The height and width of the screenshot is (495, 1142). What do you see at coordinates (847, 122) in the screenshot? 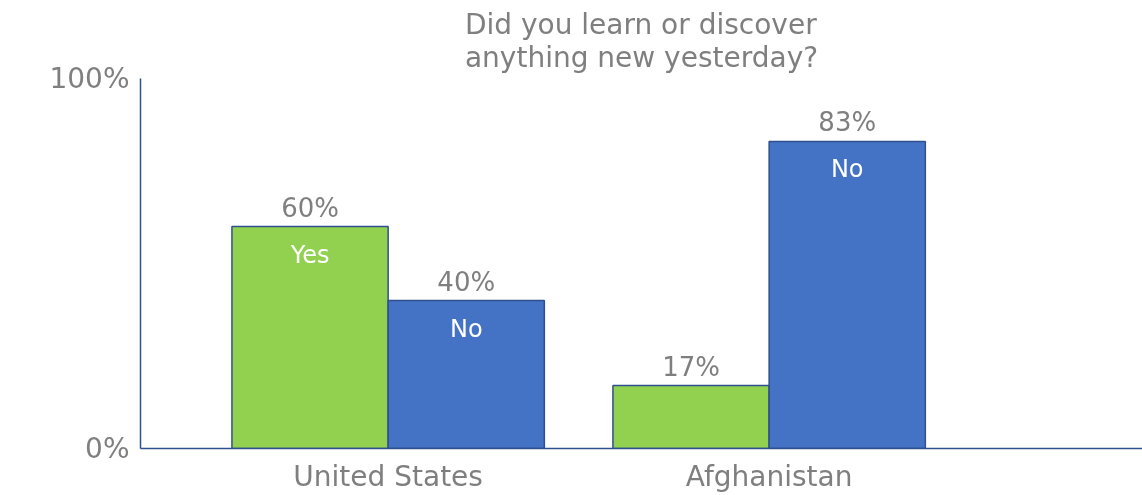
I see `data-label: 83%` at bounding box center [847, 122].